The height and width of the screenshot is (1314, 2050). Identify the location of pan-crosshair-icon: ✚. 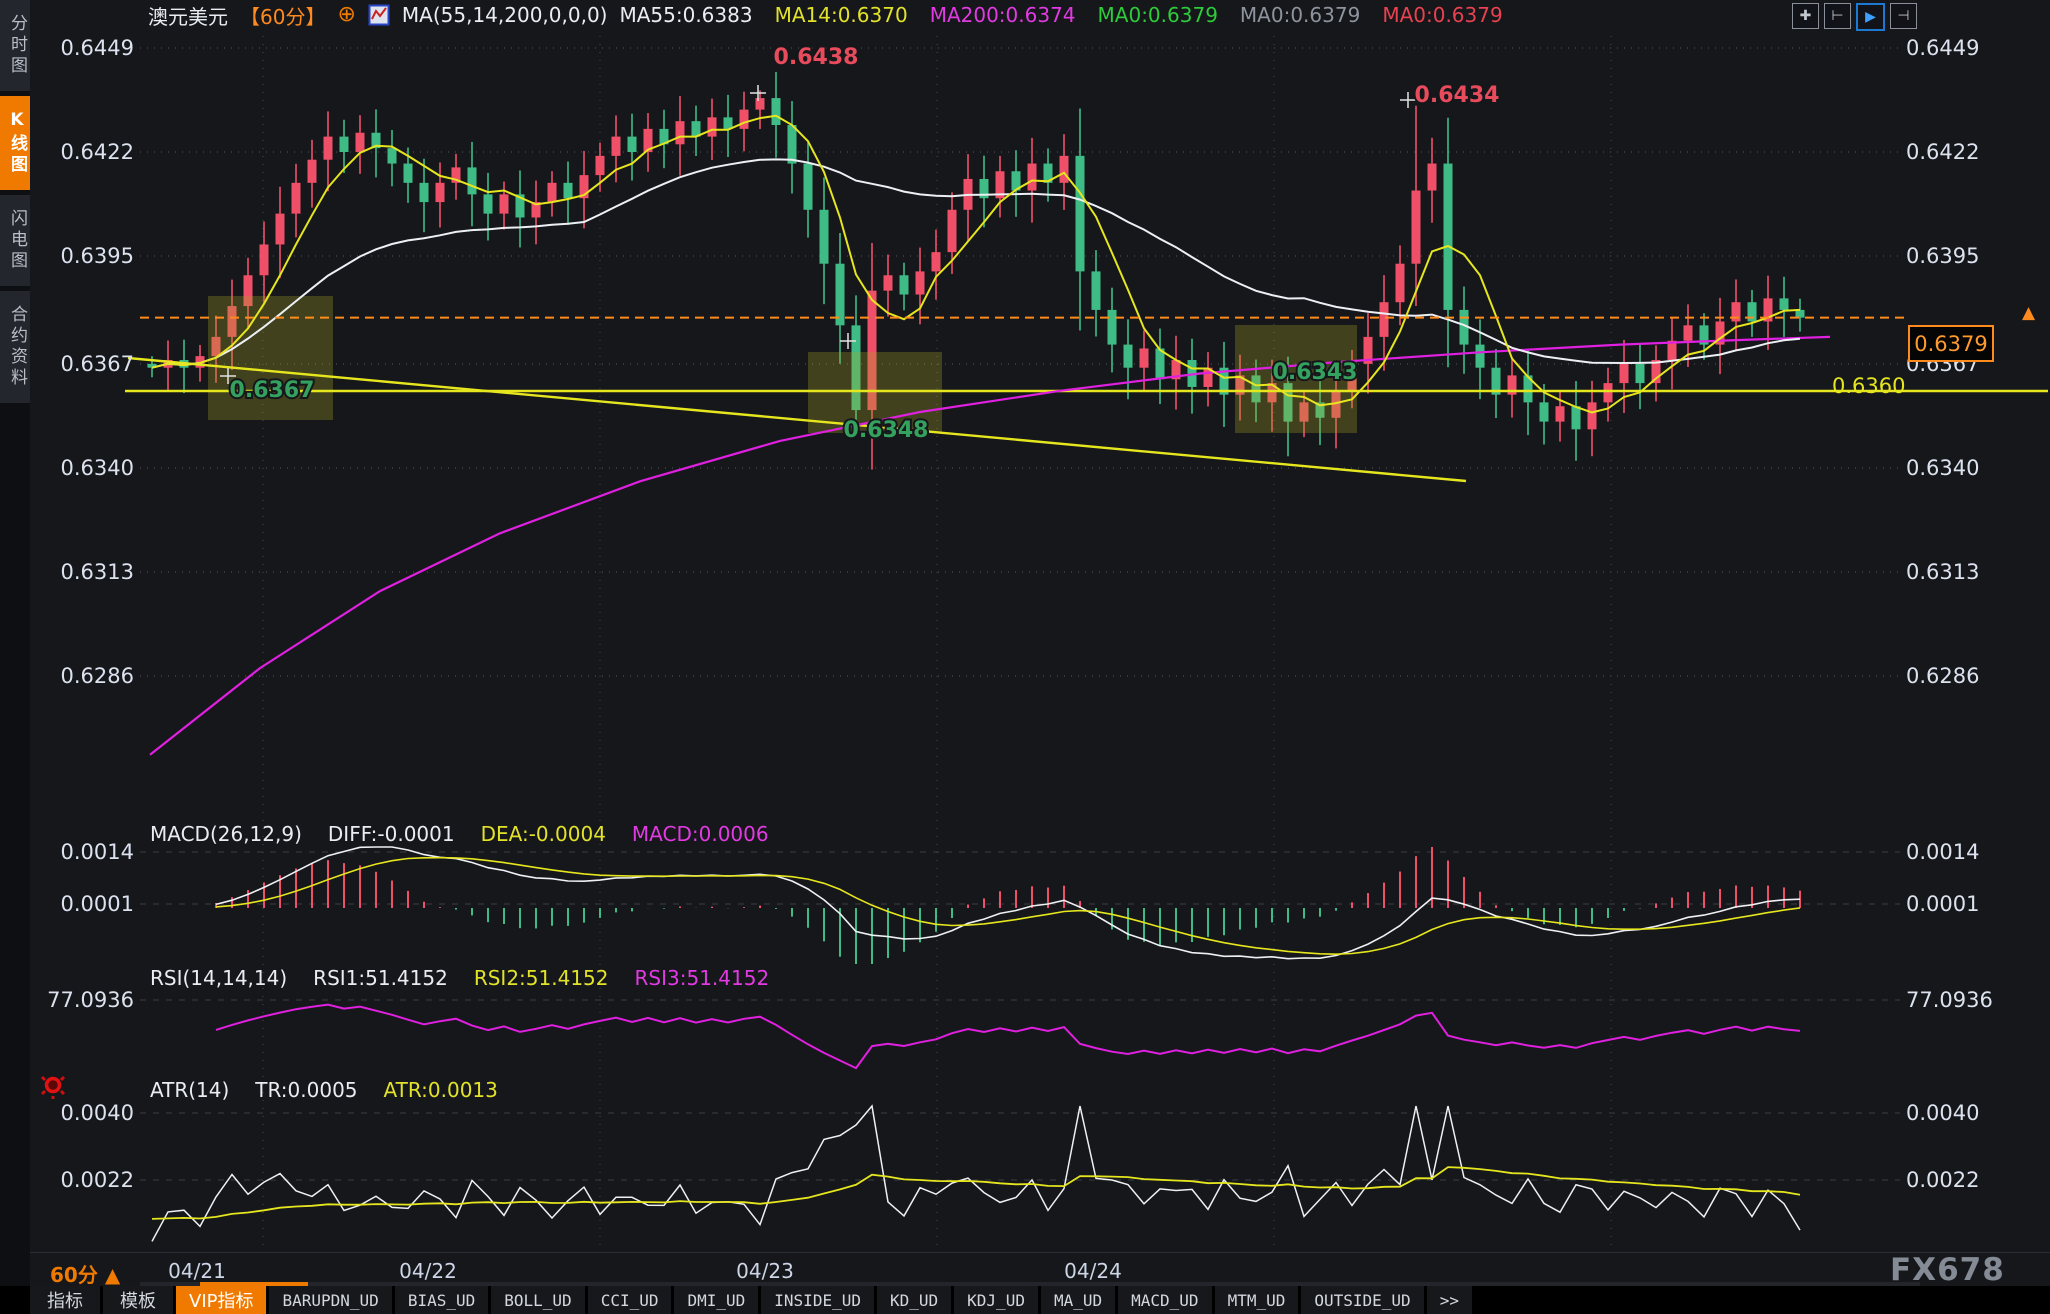
(1805, 16).